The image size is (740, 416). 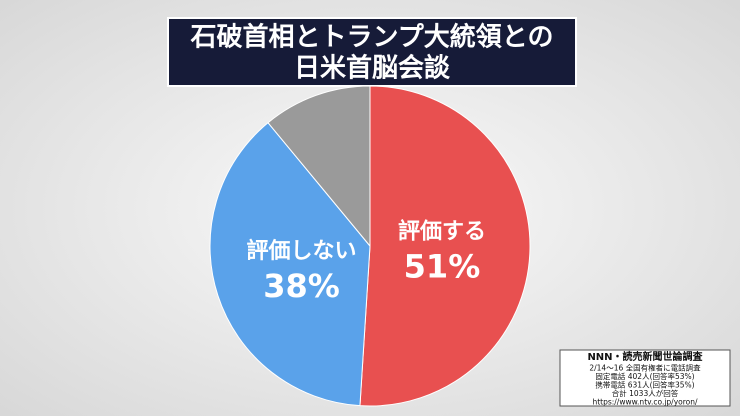 I want to click on source-line: 固定電話 402人(回答率53%), so click(x=644, y=376).